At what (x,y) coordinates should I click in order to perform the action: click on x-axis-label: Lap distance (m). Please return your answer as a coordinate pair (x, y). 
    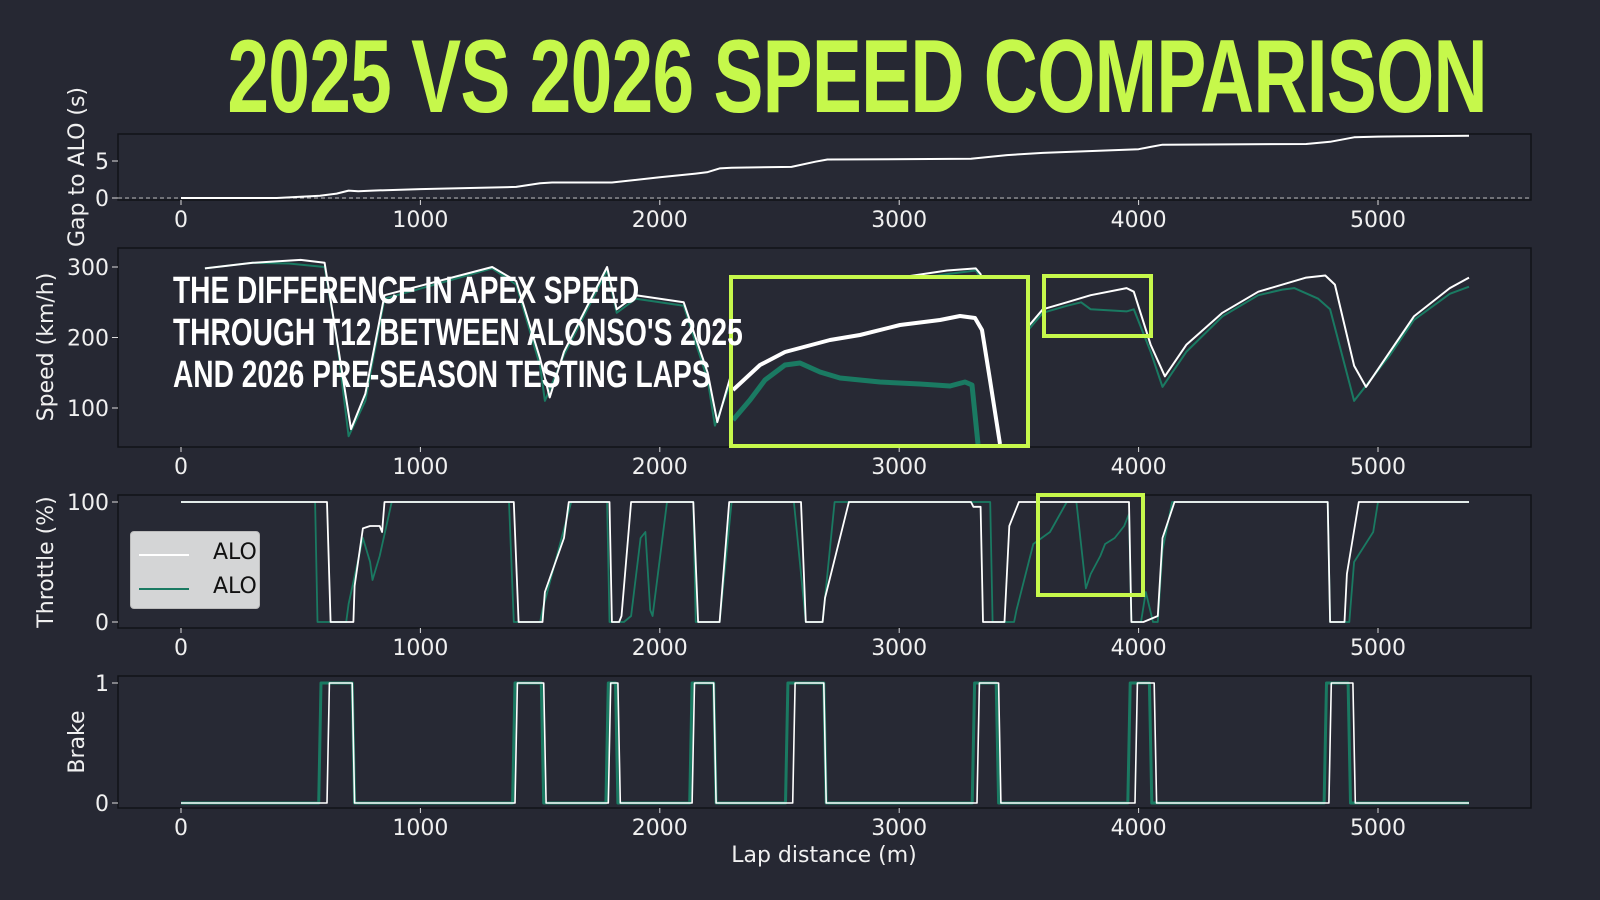
    Looking at the image, I should click on (824, 855).